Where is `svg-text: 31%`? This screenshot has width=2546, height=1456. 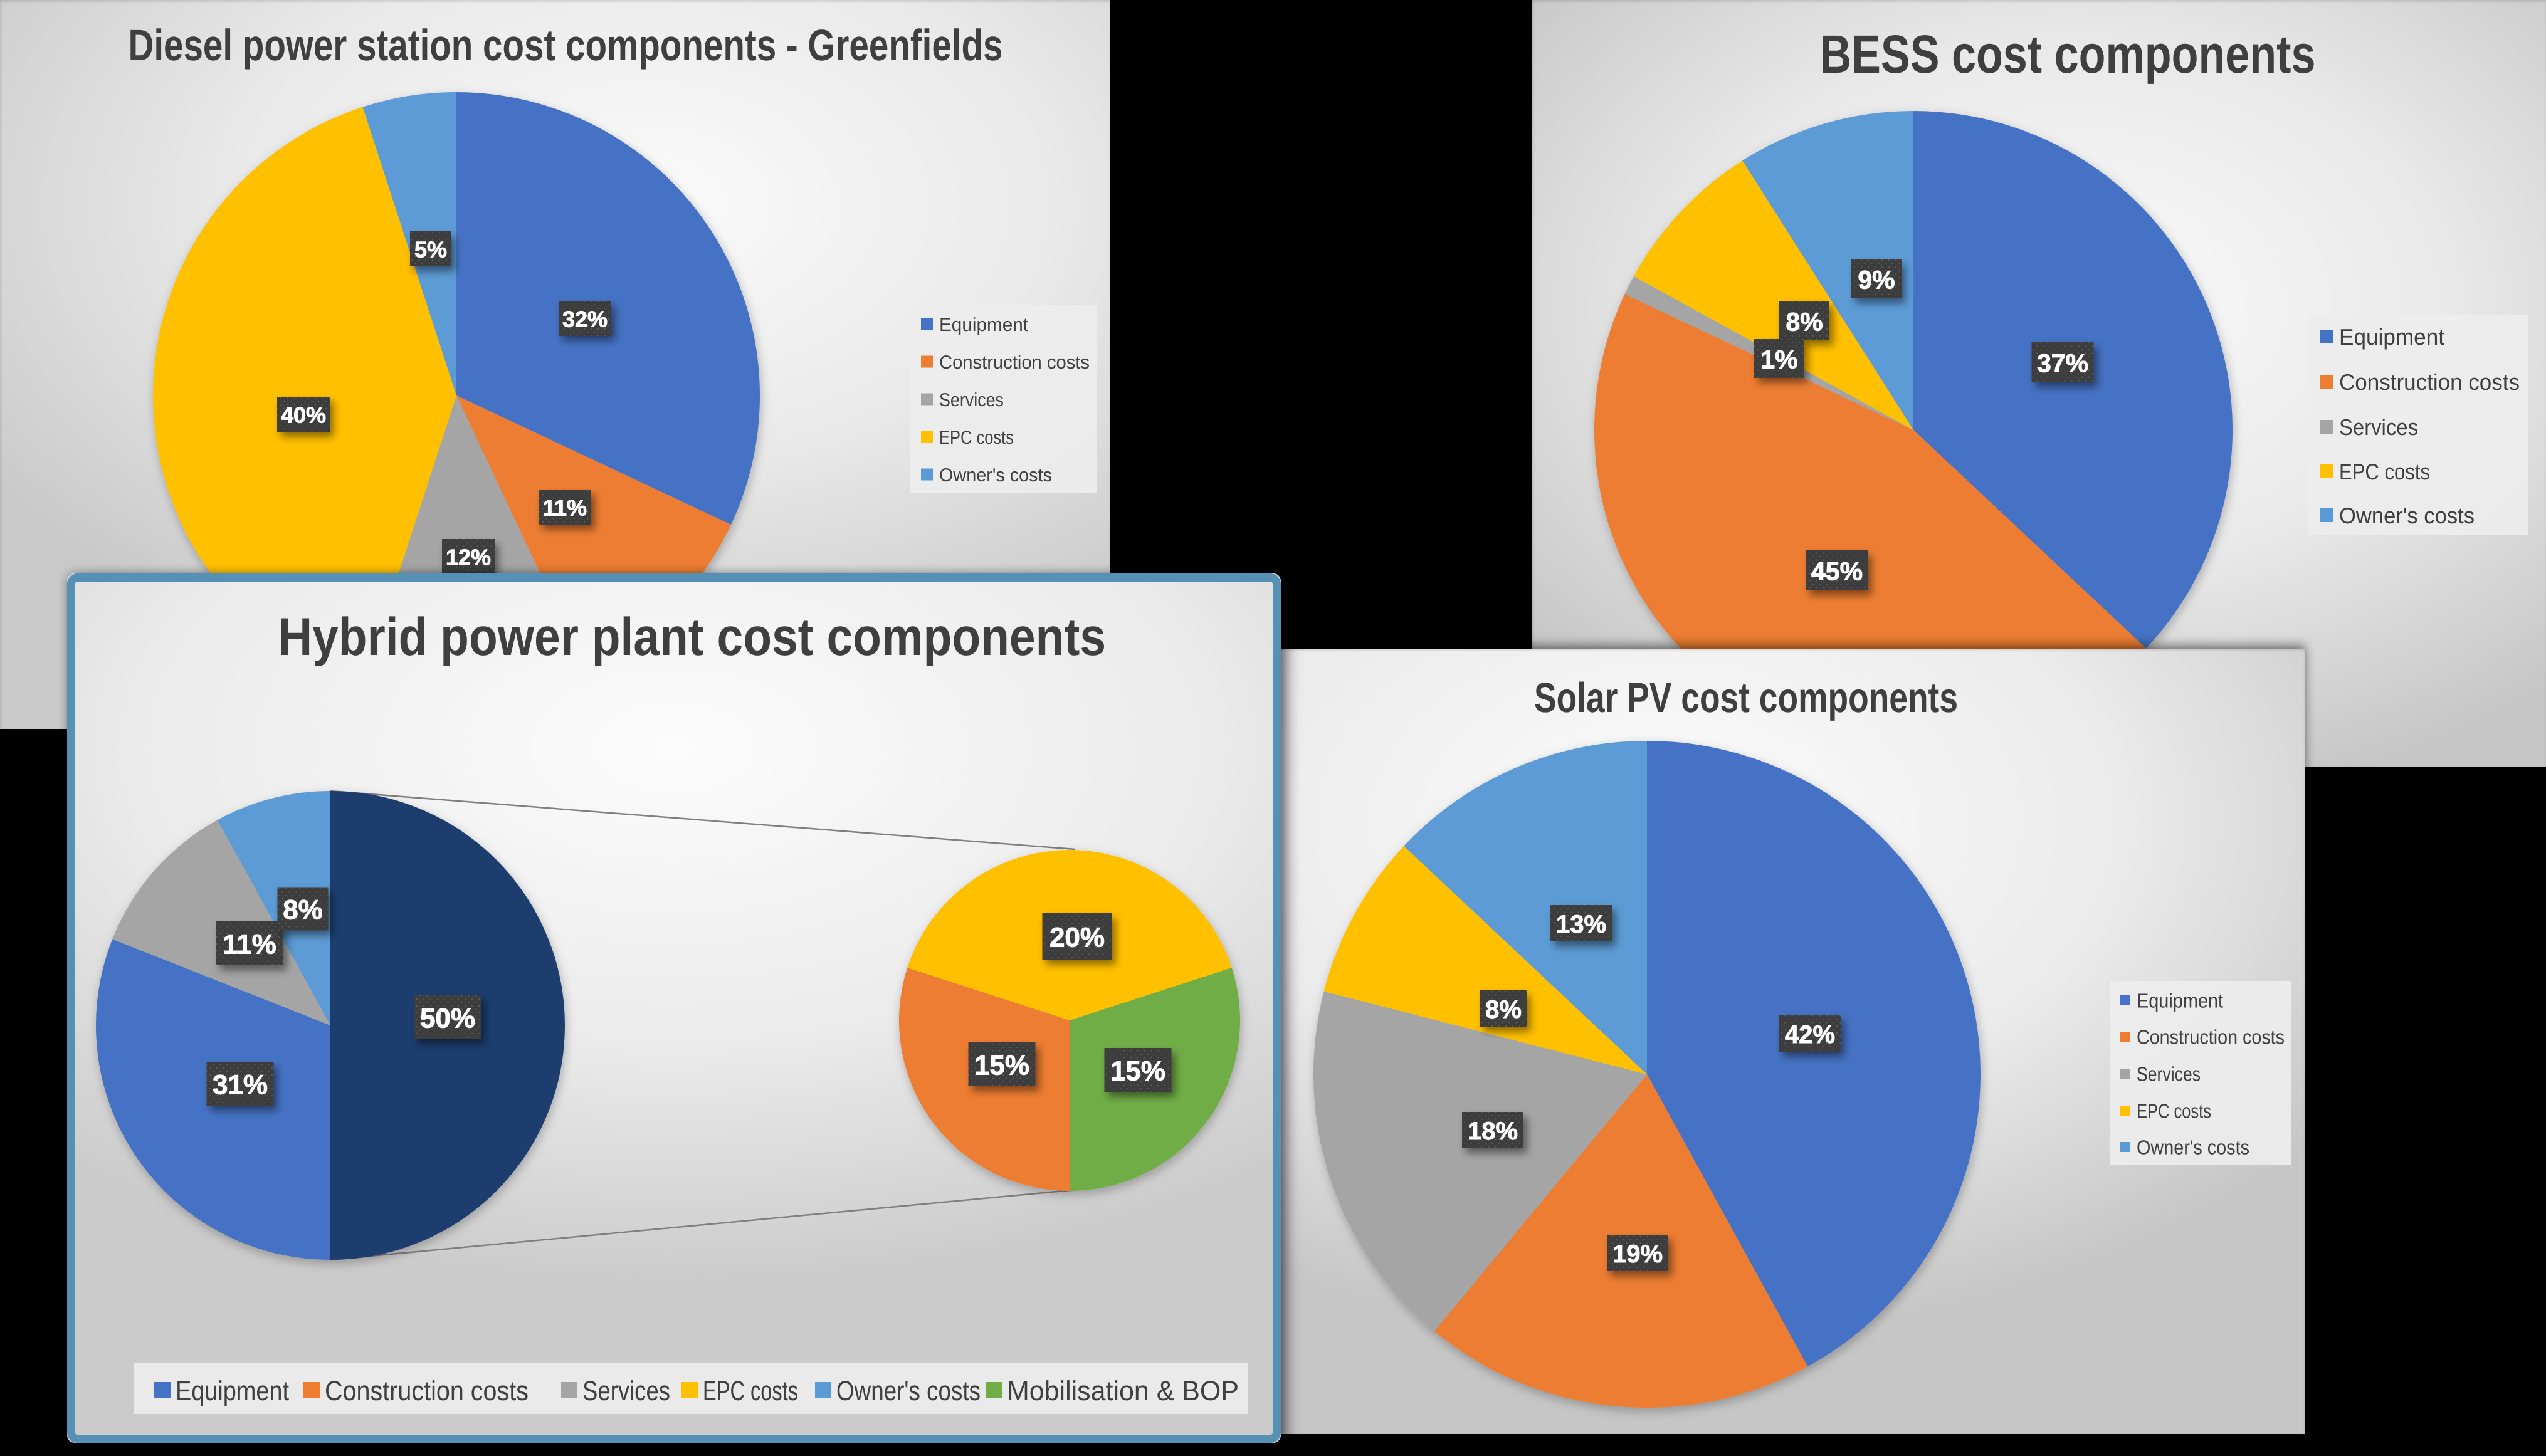
svg-text: 31% is located at coordinates (240, 1086).